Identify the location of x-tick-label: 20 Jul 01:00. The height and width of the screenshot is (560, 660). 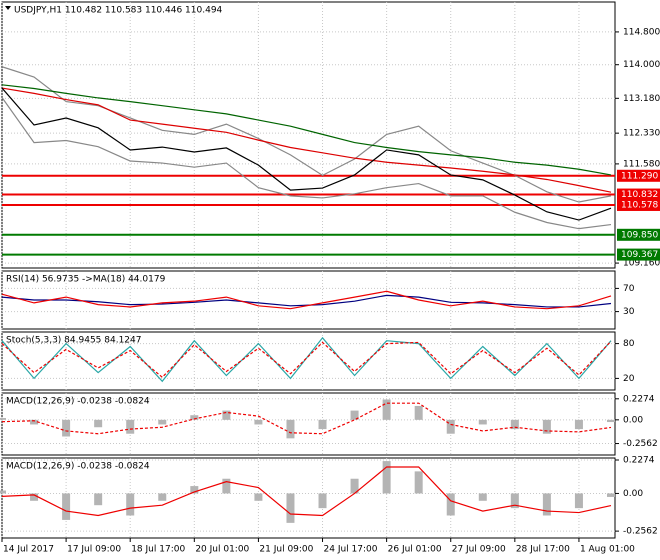
(222, 550).